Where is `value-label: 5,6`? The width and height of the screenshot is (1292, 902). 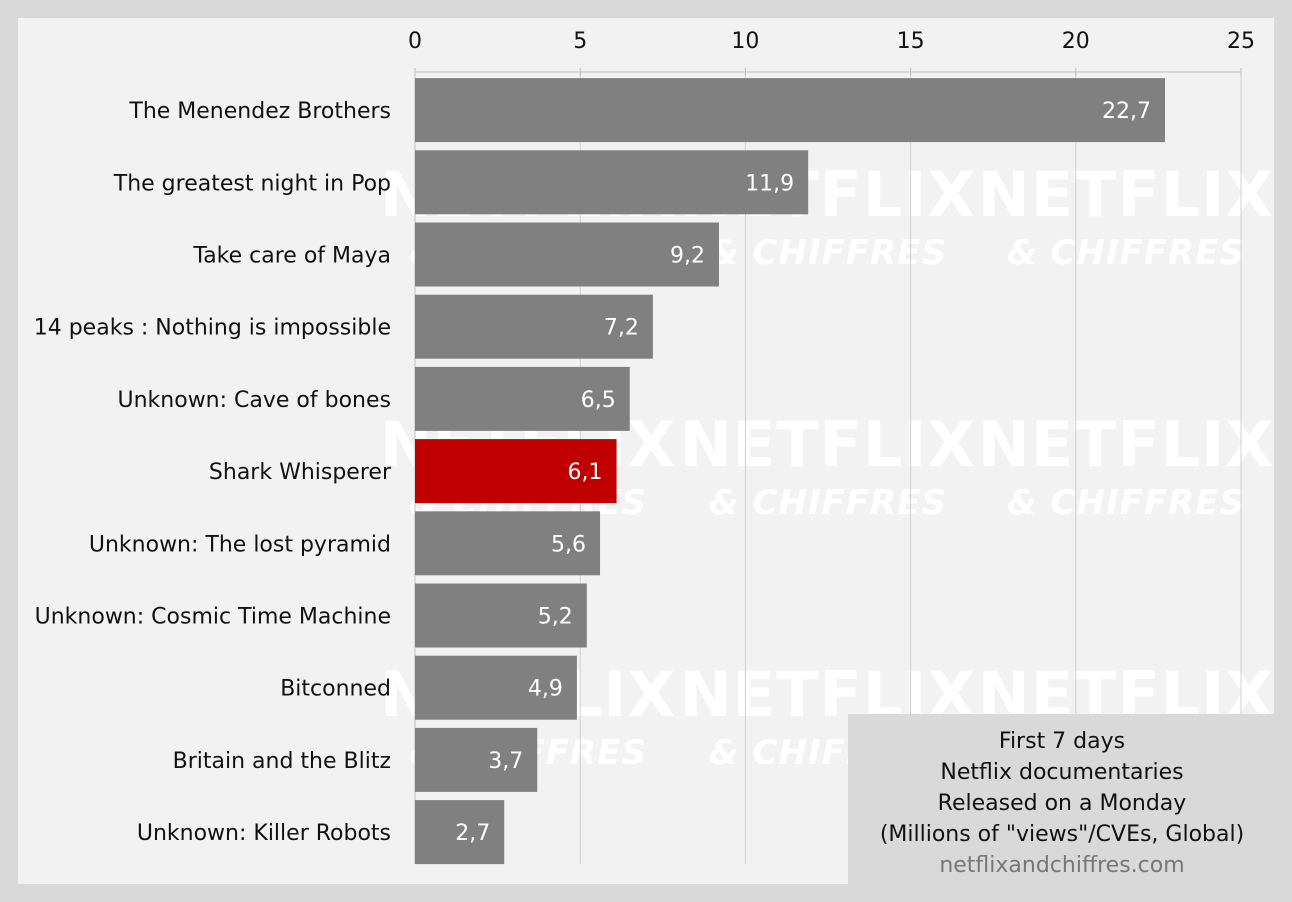
value-label: 5,6 is located at coordinates (568, 544).